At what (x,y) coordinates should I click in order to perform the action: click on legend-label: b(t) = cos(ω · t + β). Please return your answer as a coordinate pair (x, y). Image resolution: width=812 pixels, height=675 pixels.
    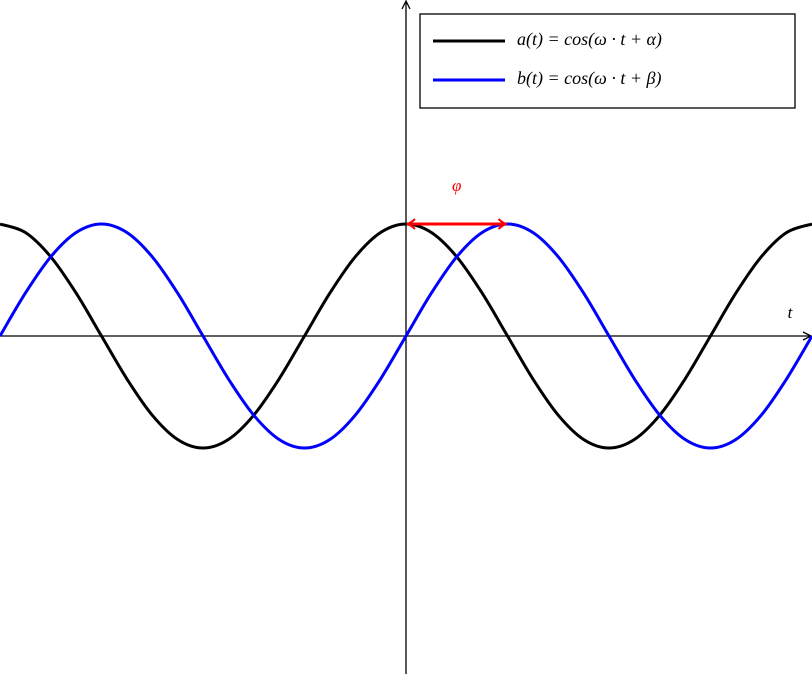
    Looking at the image, I should click on (589, 78).